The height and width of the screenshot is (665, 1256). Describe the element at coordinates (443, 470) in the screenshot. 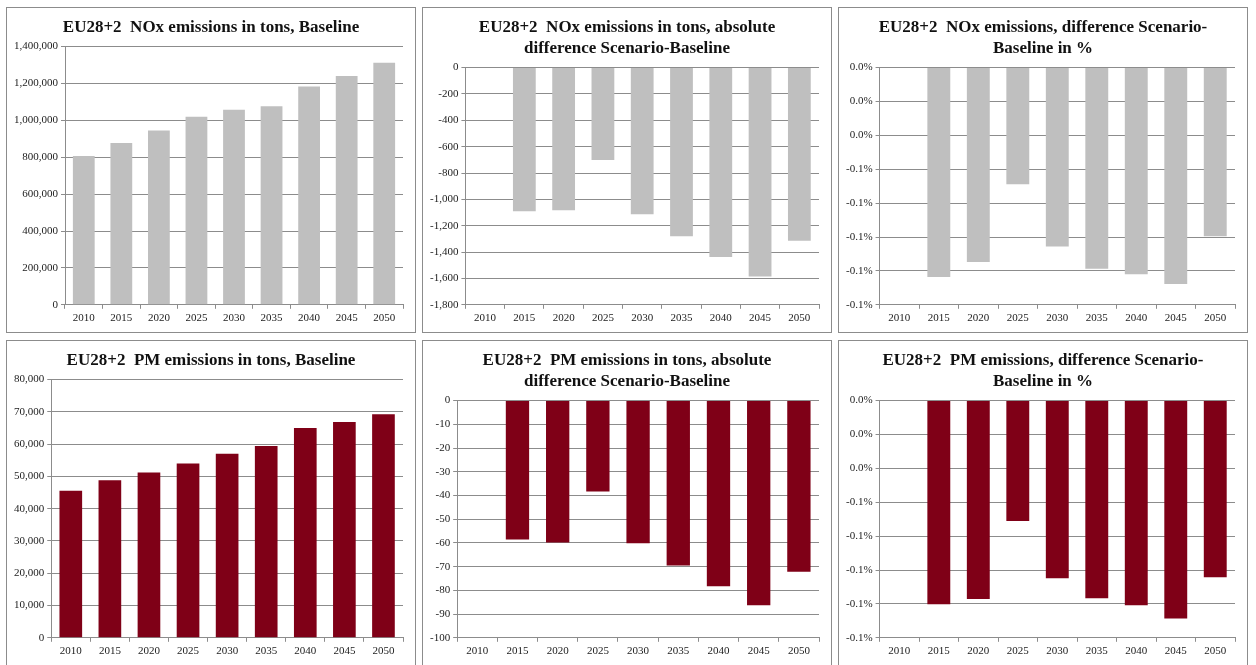

I see `y-tick-label: -30` at that location.